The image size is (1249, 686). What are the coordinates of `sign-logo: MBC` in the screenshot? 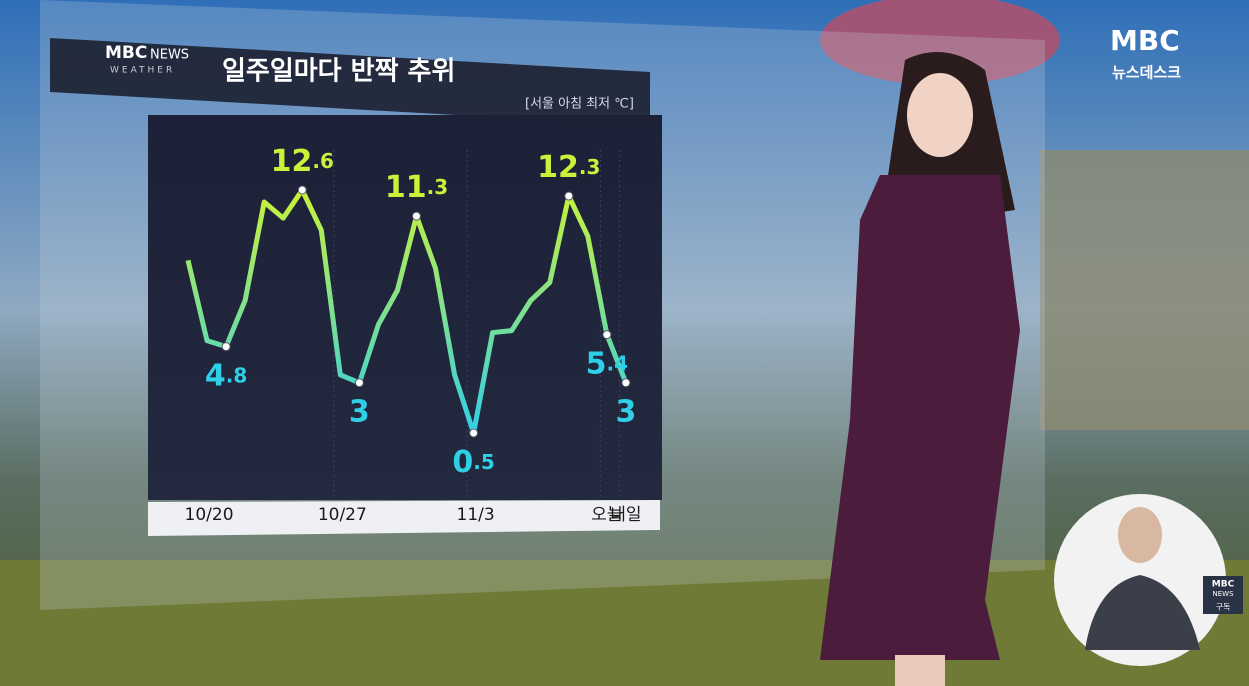 It's located at (1223, 585).